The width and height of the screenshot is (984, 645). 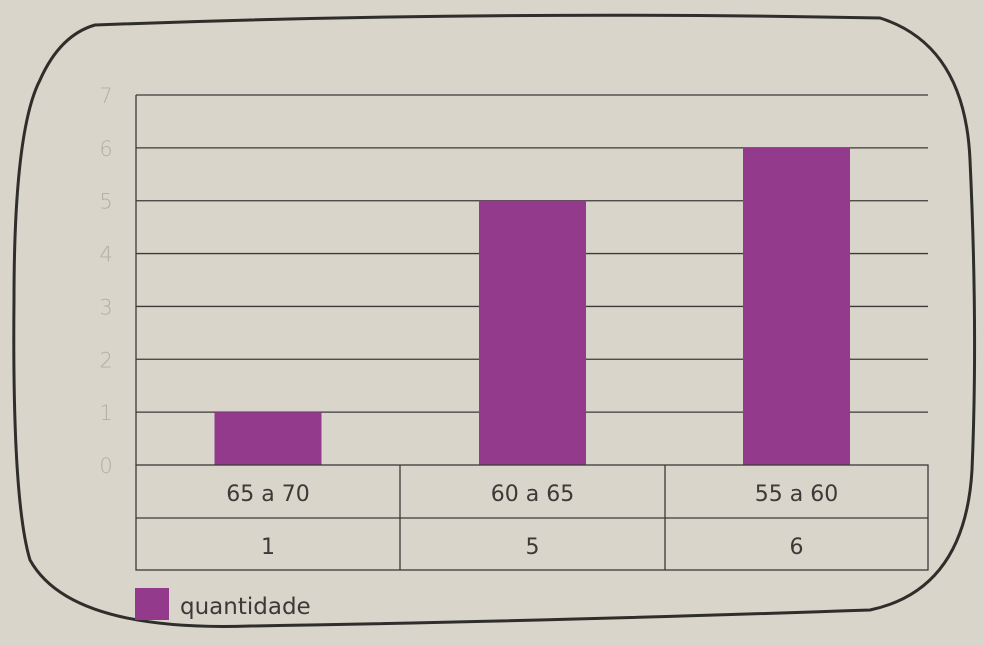 I want to click on y-tick-label: 0, so click(x=105, y=466).